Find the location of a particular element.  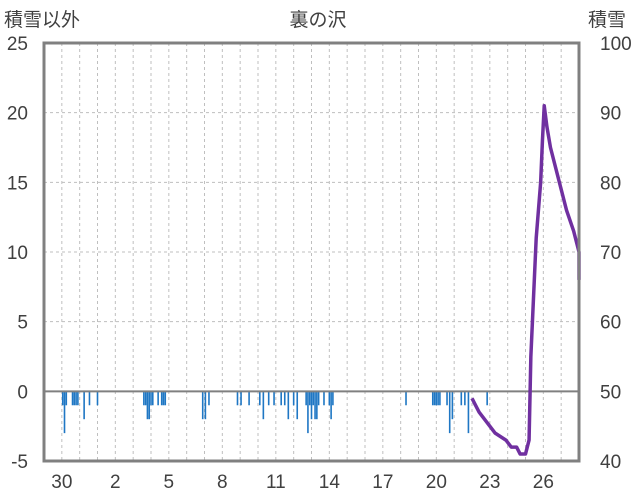

left-tick-label: -5 is located at coordinates (19, 462).